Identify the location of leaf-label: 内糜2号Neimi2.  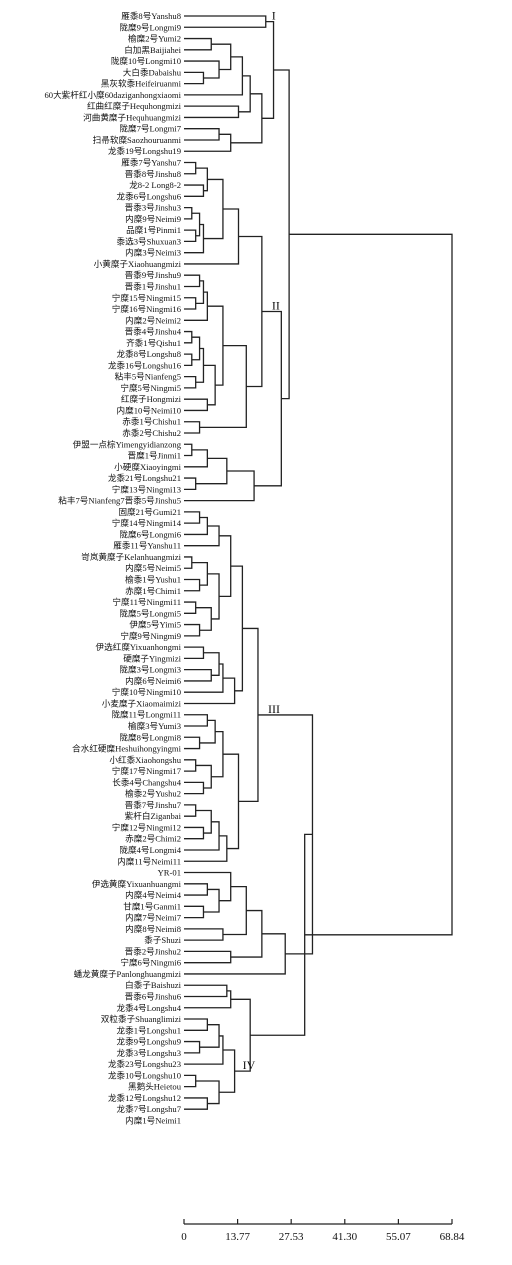
(153, 319).